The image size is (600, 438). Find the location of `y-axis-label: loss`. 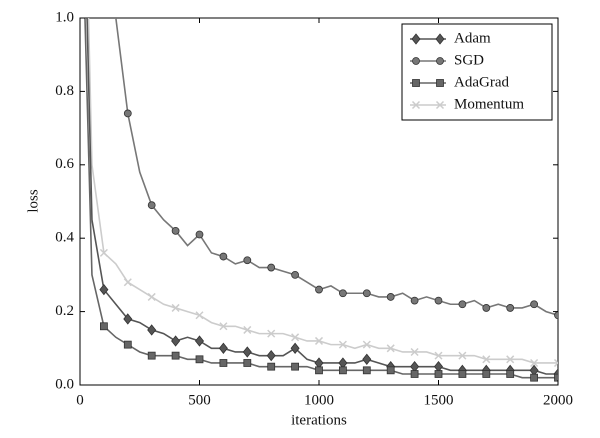

y-axis-label: loss is located at coordinates (33, 201).